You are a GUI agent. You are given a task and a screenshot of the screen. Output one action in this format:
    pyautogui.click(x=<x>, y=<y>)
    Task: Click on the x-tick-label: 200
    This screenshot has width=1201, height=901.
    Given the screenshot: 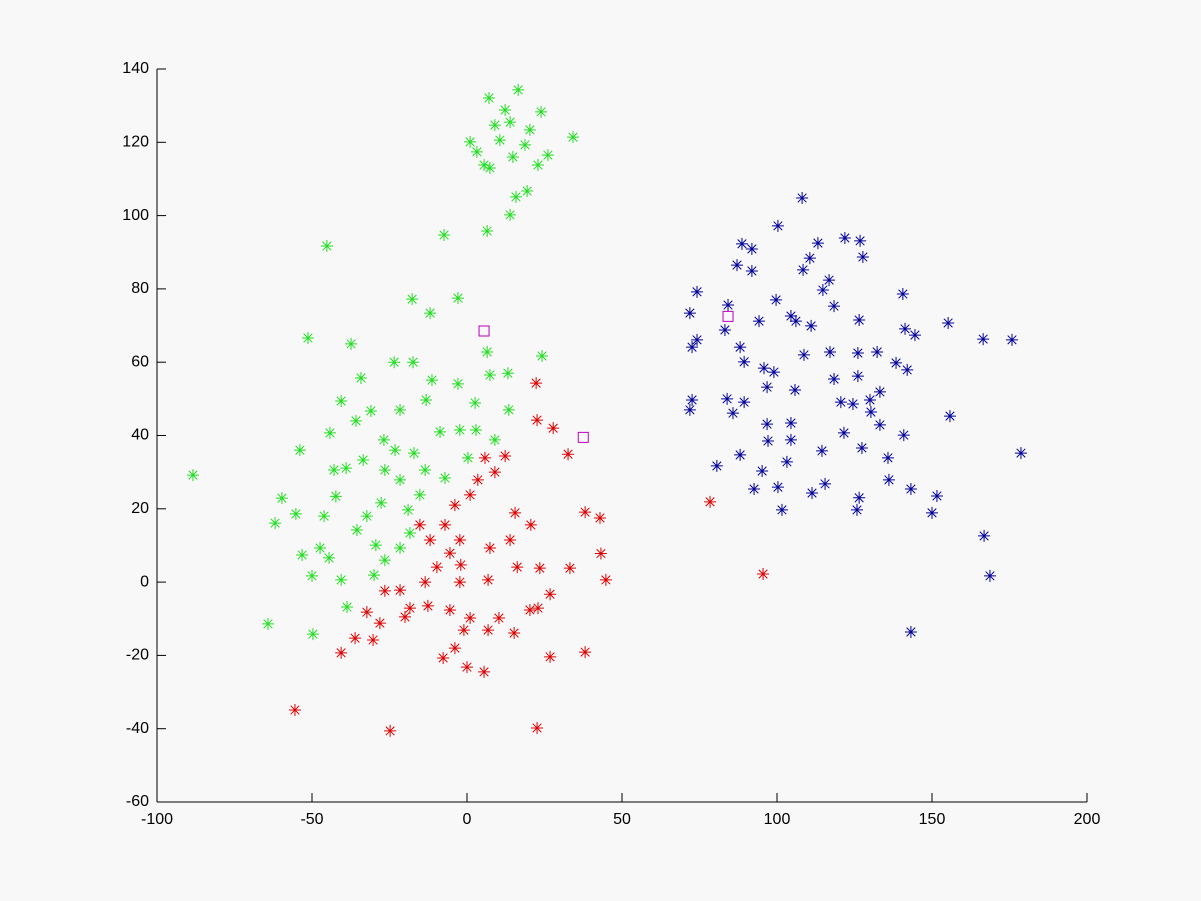 What is the action you would take?
    pyautogui.click(x=1087, y=819)
    